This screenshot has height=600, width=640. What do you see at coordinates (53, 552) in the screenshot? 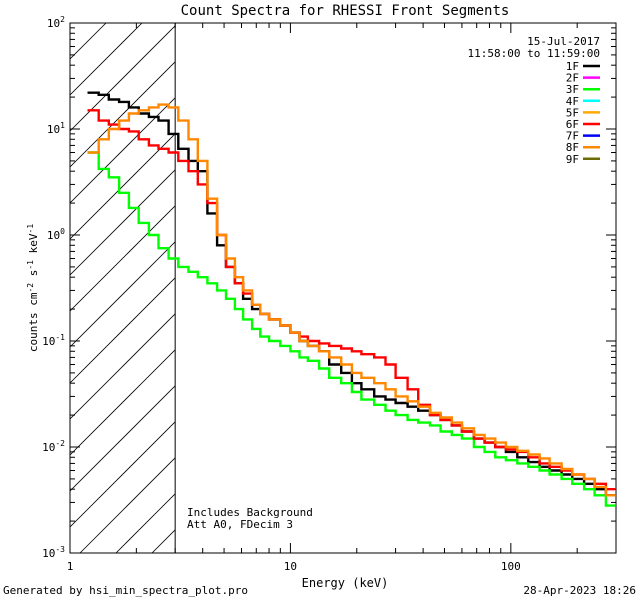
I see `y-tick-label: 10⁻³` at bounding box center [53, 552].